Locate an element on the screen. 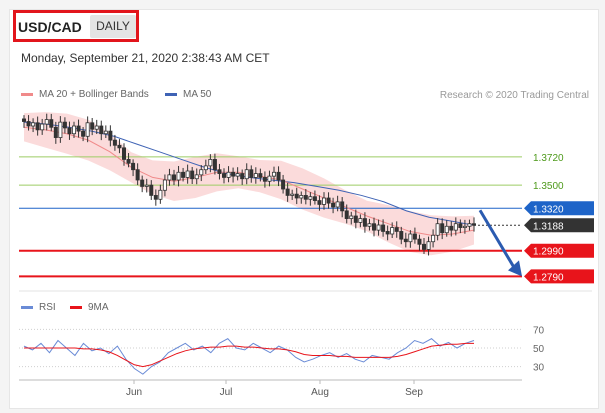 The height and width of the screenshot is (413, 605). symbol-highlight-box is located at coordinates (76, 26).